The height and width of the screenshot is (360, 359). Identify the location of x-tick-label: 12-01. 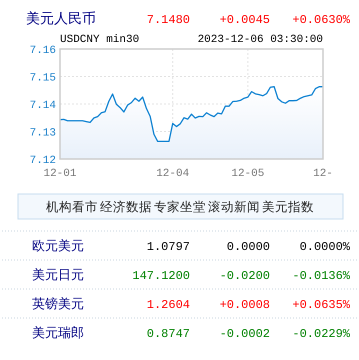
(60, 174).